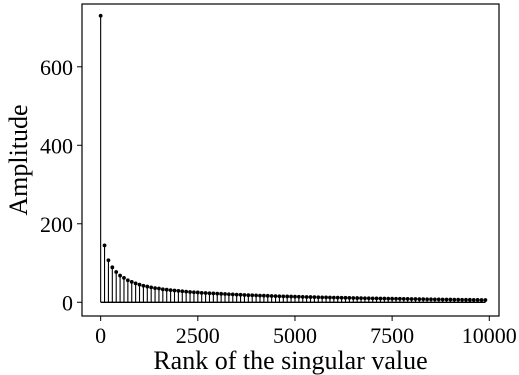  What do you see at coordinates (56, 67) in the screenshot?
I see `y-tick-label: 600` at bounding box center [56, 67].